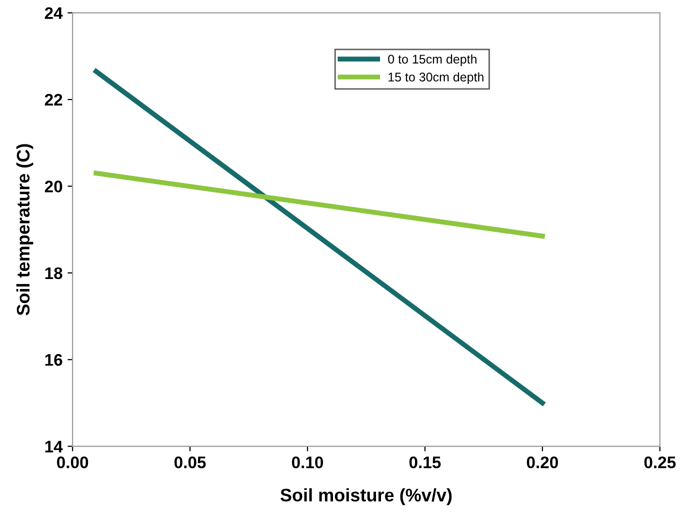  What do you see at coordinates (54, 446) in the screenshot?
I see `y-tick-label: 14` at bounding box center [54, 446].